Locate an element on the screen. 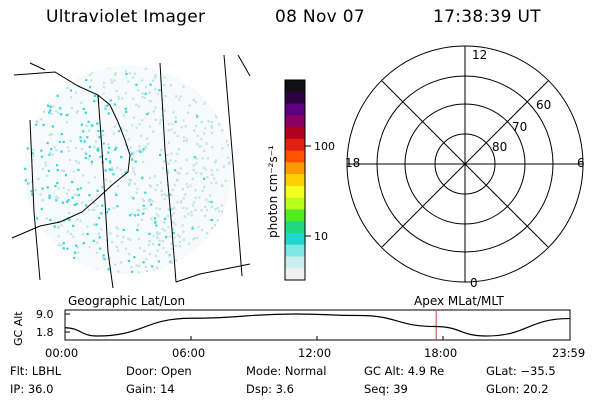  lat-label-70: 70 is located at coordinates (520, 127).